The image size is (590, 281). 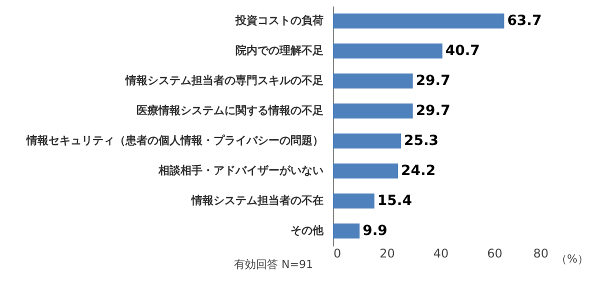 What do you see at coordinates (387, 253) in the screenshot?
I see `x-tick-label: 20` at bounding box center [387, 253].